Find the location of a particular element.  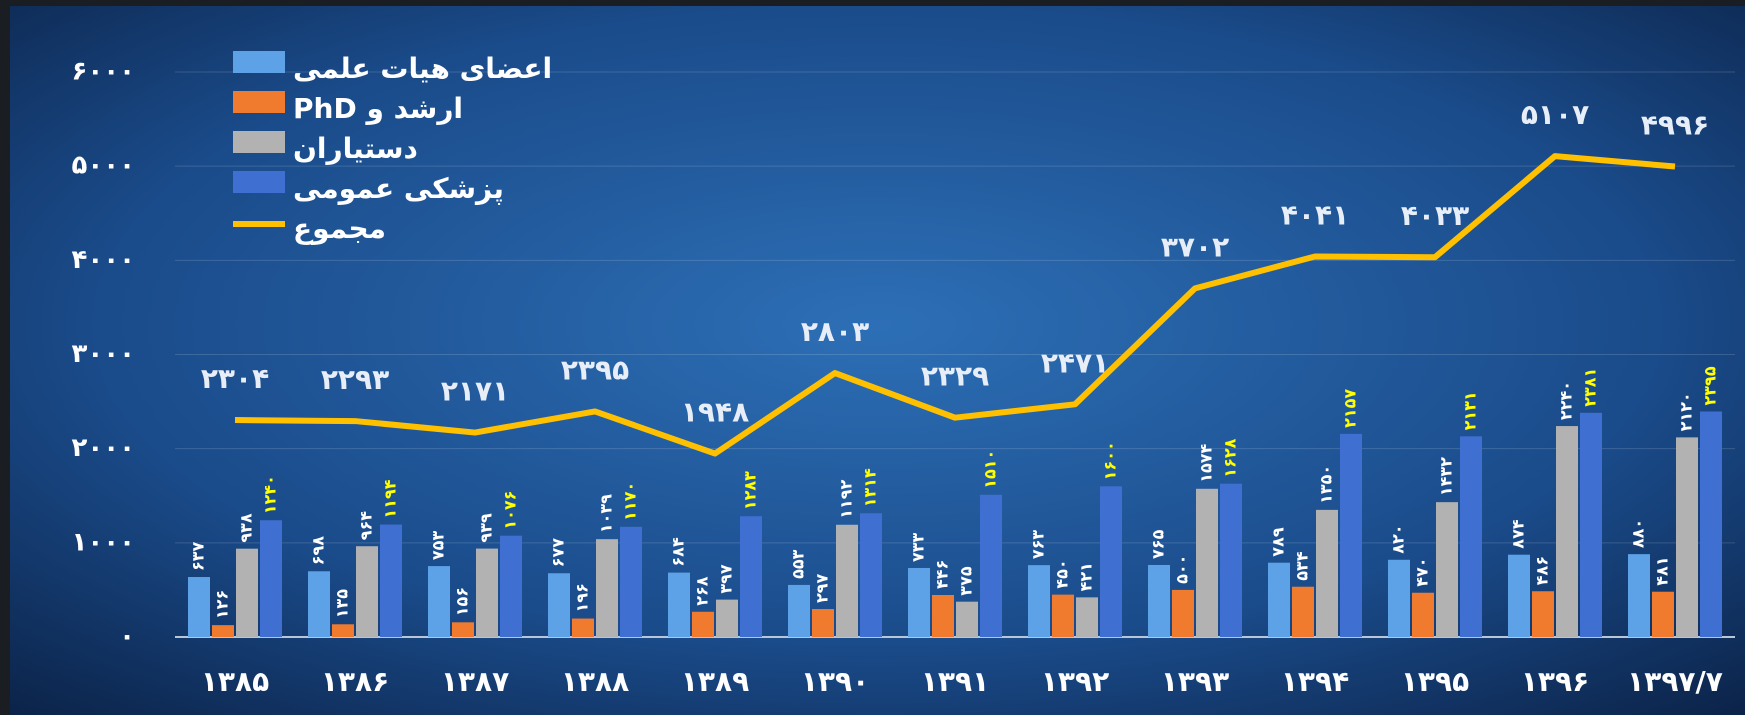

data-label: ۱۶۲۸ is located at coordinates (1230, 457).